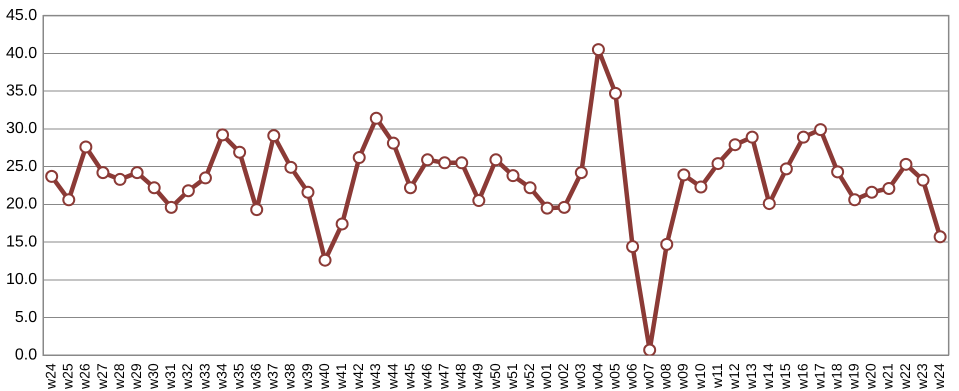 This screenshot has height=391, width=959. What do you see at coordinates (444, 376) in the screenshot?
I see `x-tick-label: w47` at bounding box center [444, 376].